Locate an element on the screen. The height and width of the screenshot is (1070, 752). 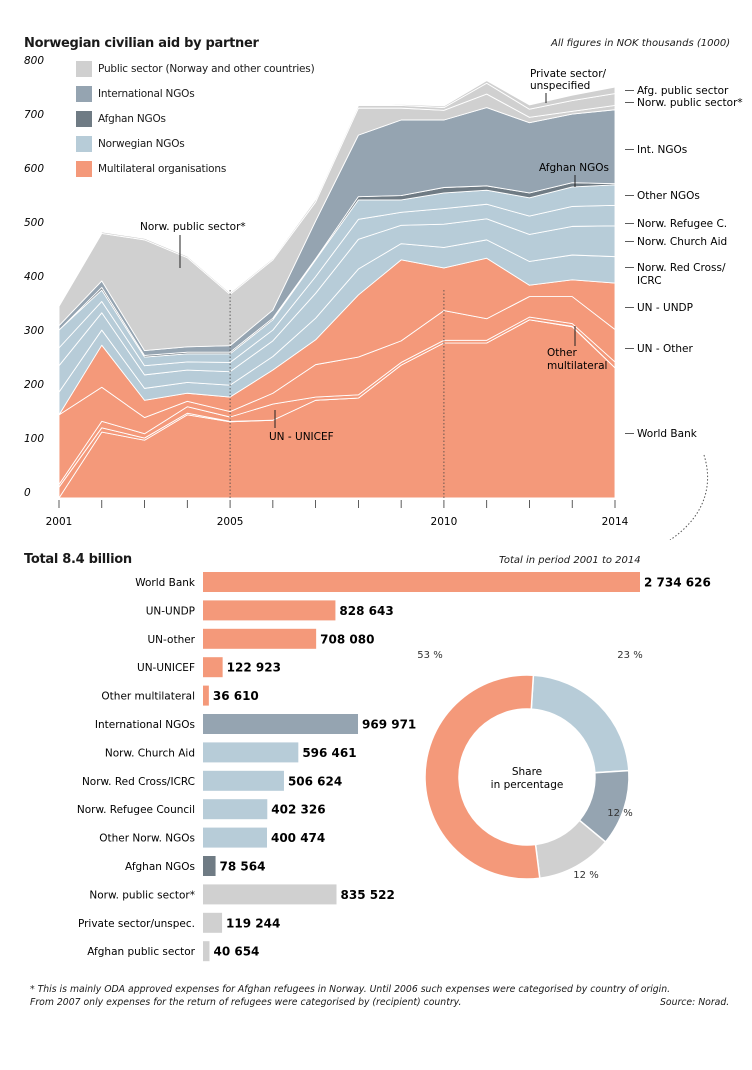
legend-item: Afghan NGOs is located at coordinates (121, 119).